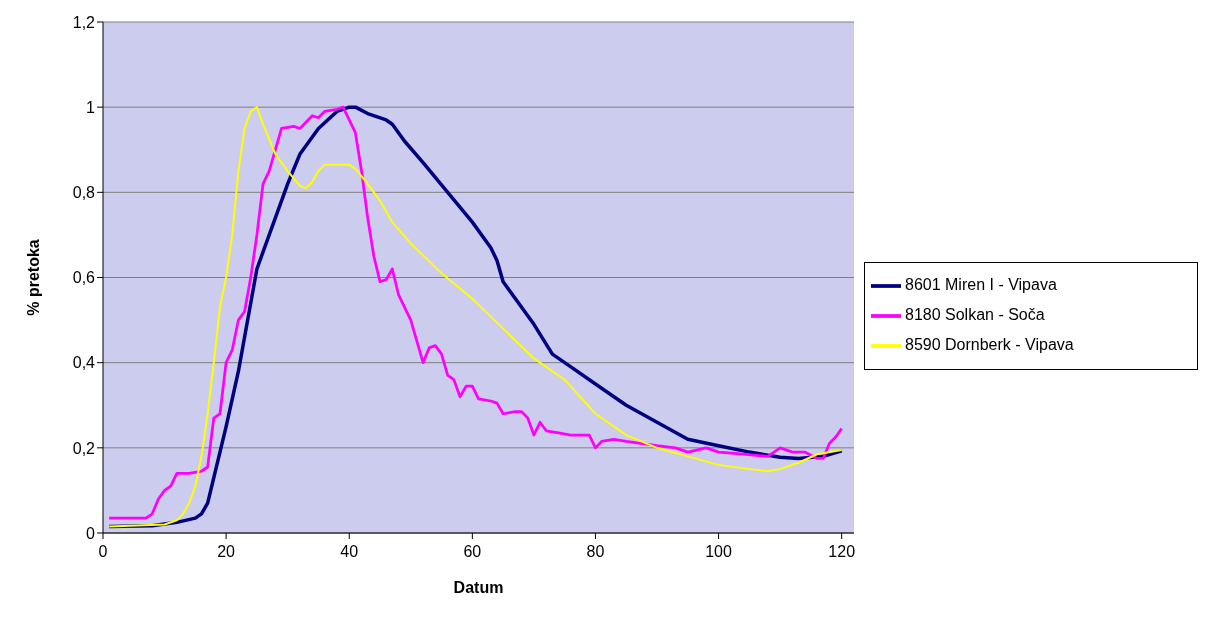 The height and width of the screenshot is (629, 1205). What do you see at coordinates (842, 551) in the screenshot?
I see `x-tick-label: 120` at bounding box center [842, 551].